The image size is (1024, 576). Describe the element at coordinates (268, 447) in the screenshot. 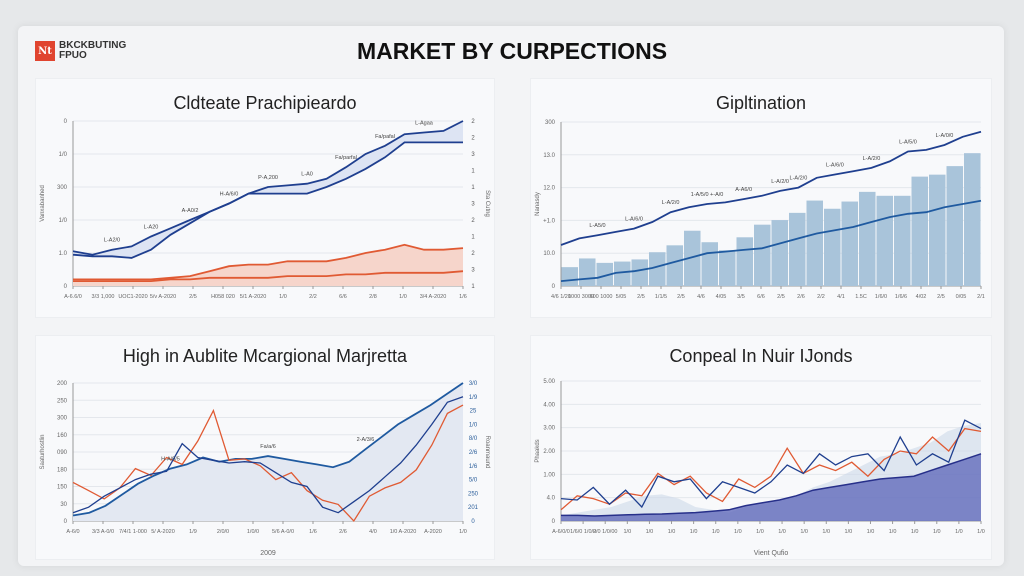

I see `data-label: Fa/a/6` at that location.